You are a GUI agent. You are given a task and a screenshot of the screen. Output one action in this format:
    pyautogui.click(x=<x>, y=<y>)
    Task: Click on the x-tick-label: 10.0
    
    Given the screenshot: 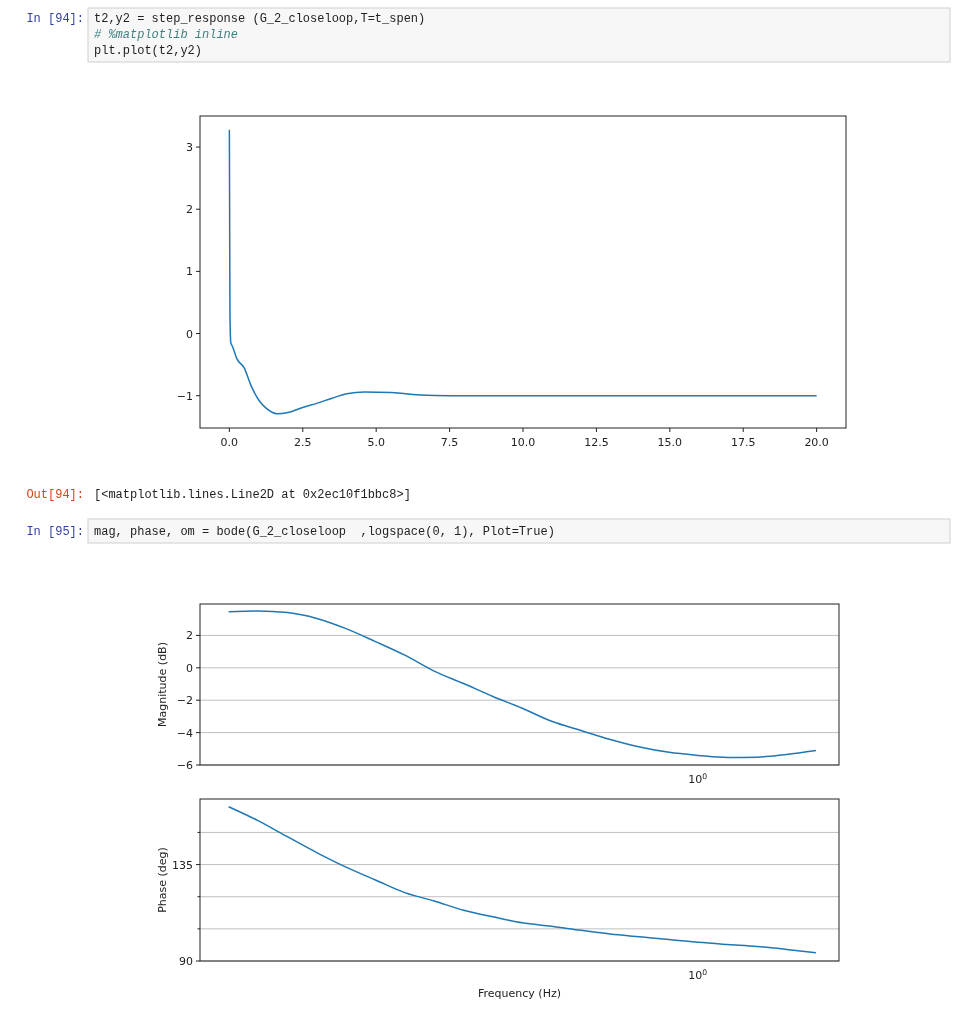 What is the action you would take?
    pyautogui.click(x=523, y=442)
    